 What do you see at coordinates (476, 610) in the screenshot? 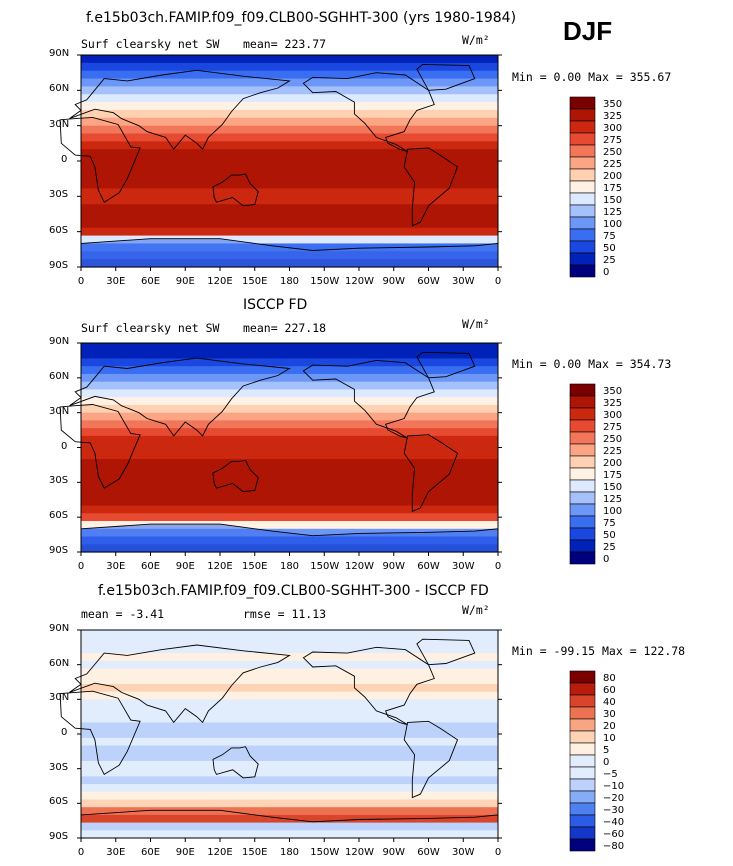
I see `units-label: W/m²` at bounding box center [476, 610].